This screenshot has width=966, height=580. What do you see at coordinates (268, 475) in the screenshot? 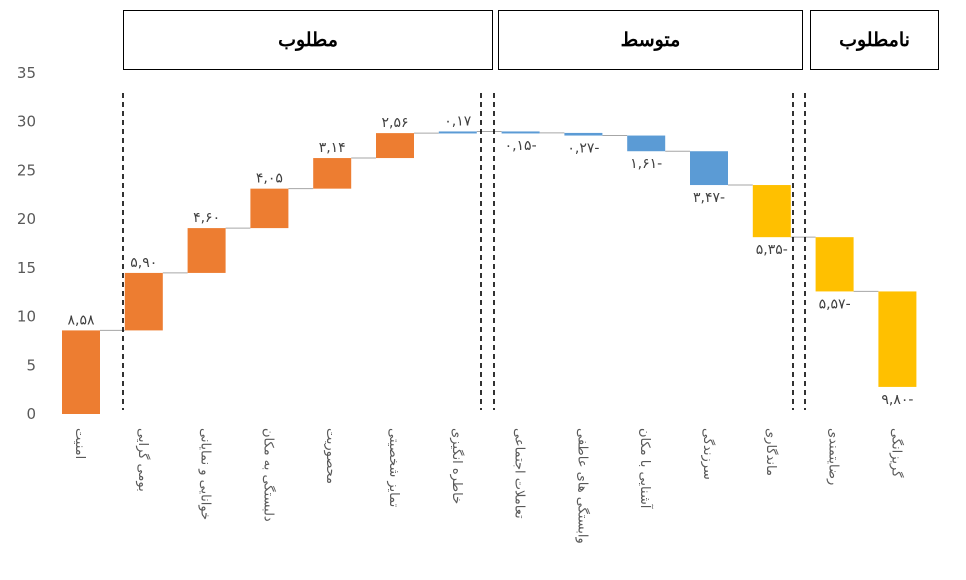
I see `category-label: دلبستگی به مکان` at bounding box center [268, 475].